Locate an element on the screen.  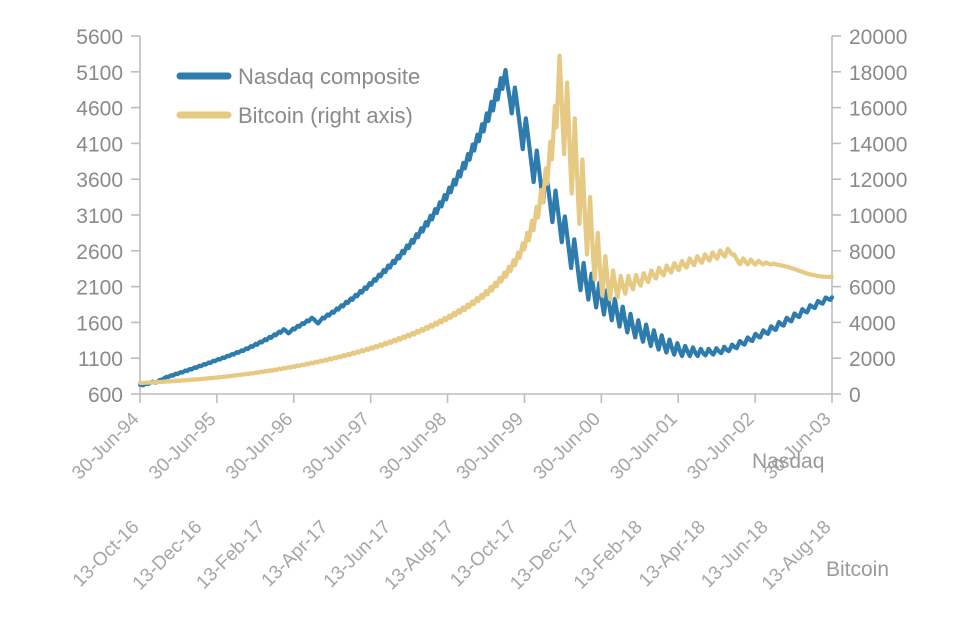
left-tick-label: 600 is located at coordinates (105, 395).